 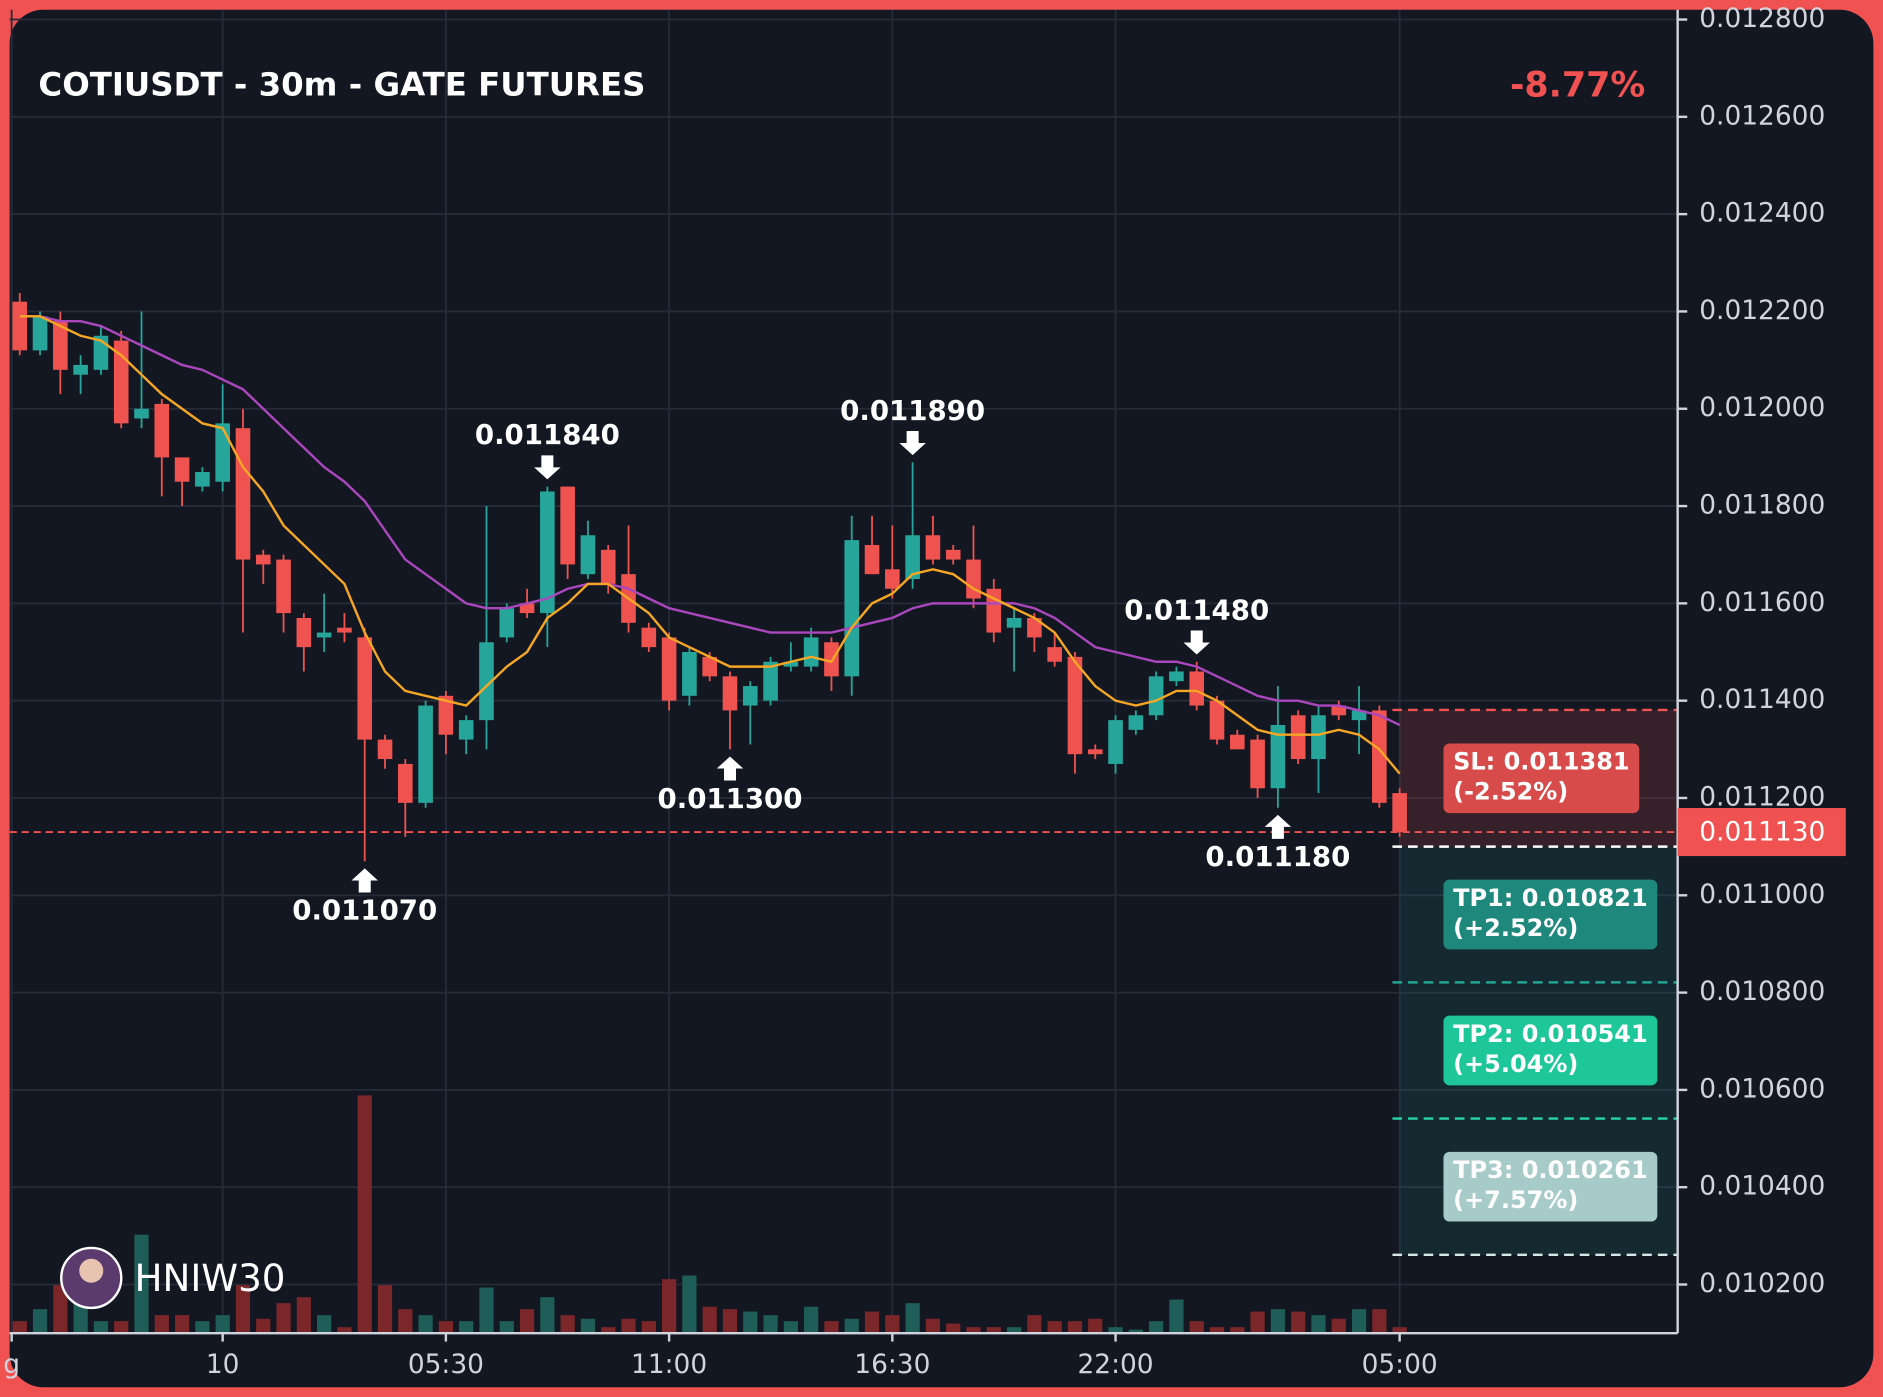 I want to click on avatar-face, so click(x=91, y=1270).